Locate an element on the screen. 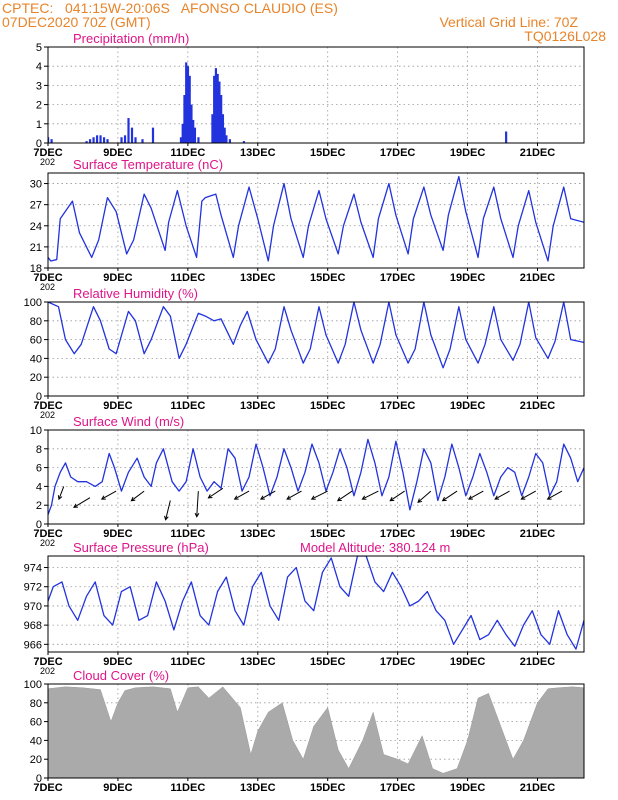  panel-title: Surface Wind (m/s) is located at coordinates (128, 421).